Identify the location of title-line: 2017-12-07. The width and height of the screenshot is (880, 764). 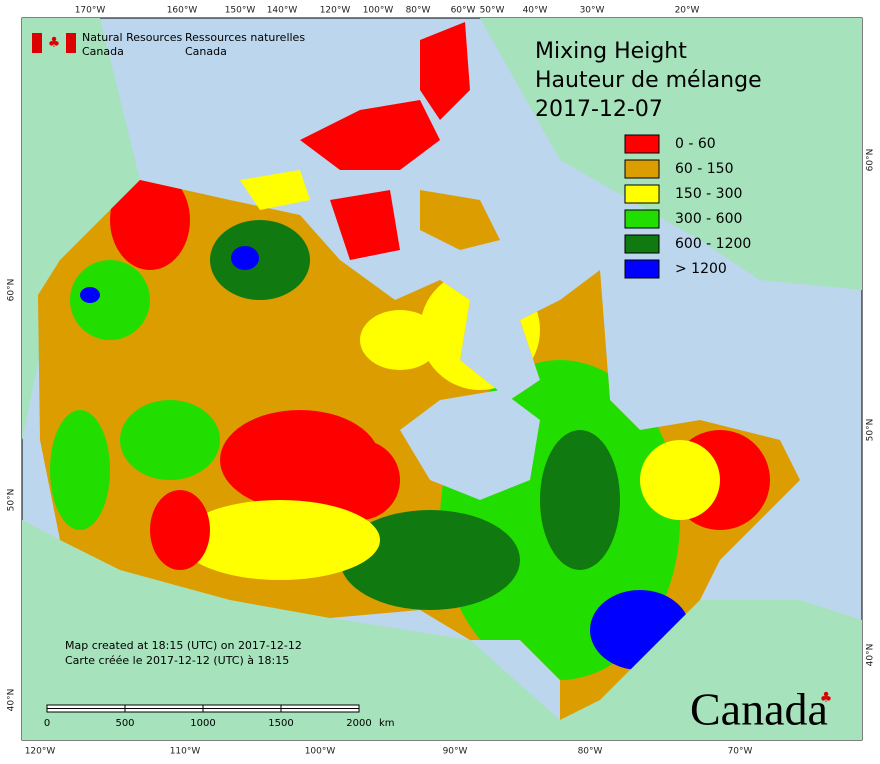
(599, 109).